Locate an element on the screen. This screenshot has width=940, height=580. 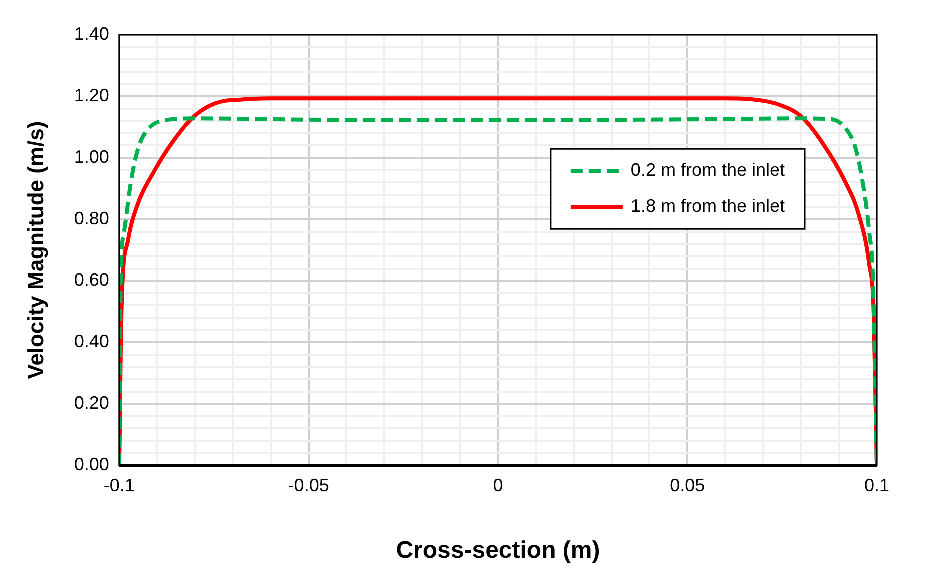
x-axis-title: Cross-section (m) is located at coordinates (498, 550).